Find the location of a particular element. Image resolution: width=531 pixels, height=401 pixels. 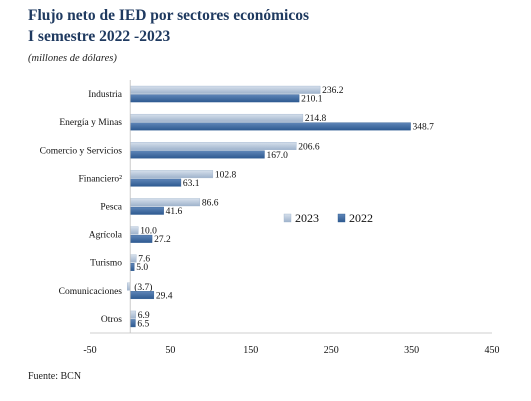

data-label: 5.0 is located at coordinates (142, 268).